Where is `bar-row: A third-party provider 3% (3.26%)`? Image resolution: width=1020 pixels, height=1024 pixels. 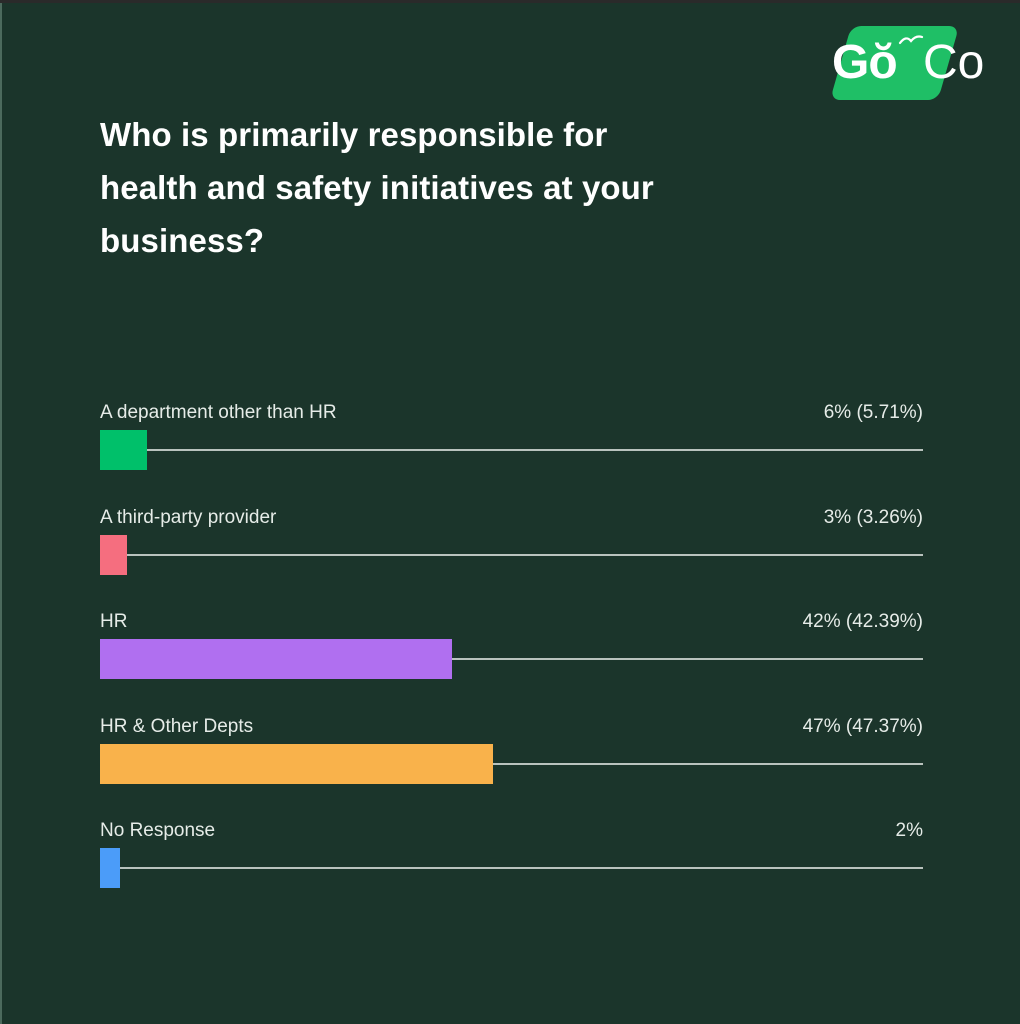
bar-row: A third-party provider 3% (3.26%) is located at coordinates (511, 546).